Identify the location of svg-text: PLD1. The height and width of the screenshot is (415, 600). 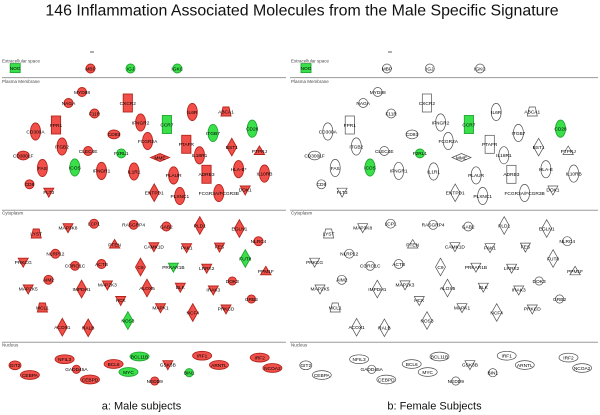
(200, 226).